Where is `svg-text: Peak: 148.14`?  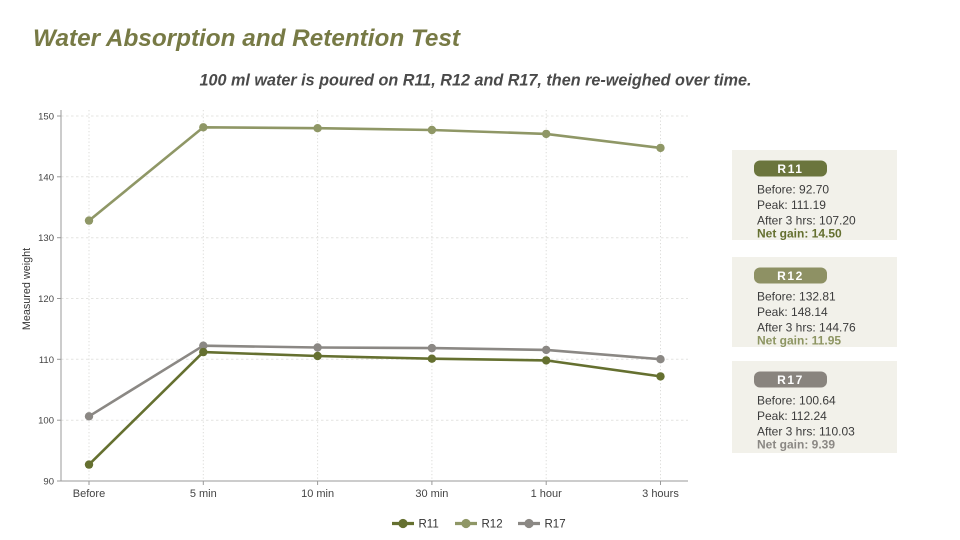
svg-text: Peak: 148.14 is located at coordinates (792, 312).